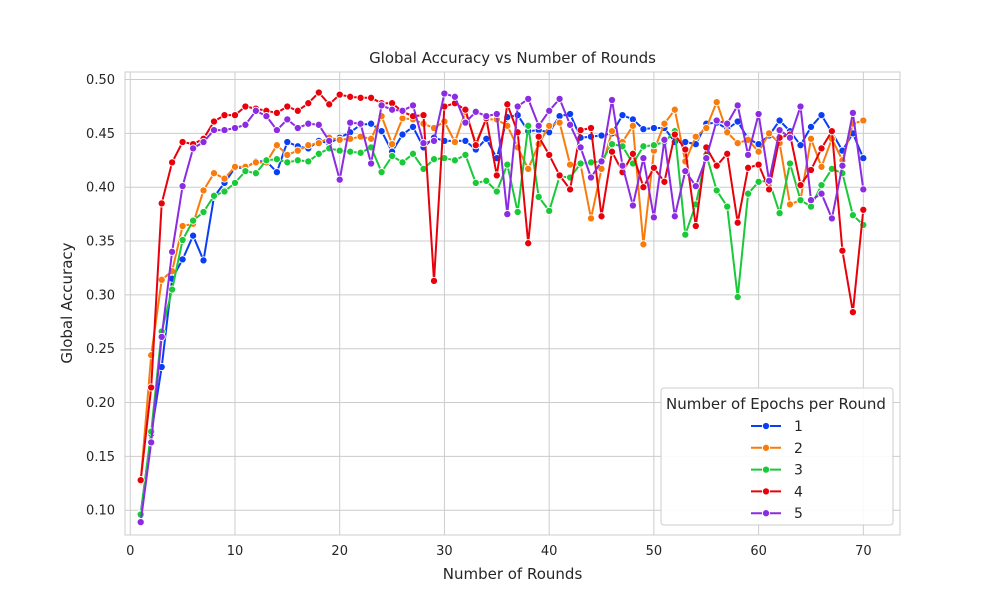 The image size is (1000, 600). Describe the element at coordinates (777, 470) in the screenshot. I see `legend-entries: 1 2 3 4 5` at that location.